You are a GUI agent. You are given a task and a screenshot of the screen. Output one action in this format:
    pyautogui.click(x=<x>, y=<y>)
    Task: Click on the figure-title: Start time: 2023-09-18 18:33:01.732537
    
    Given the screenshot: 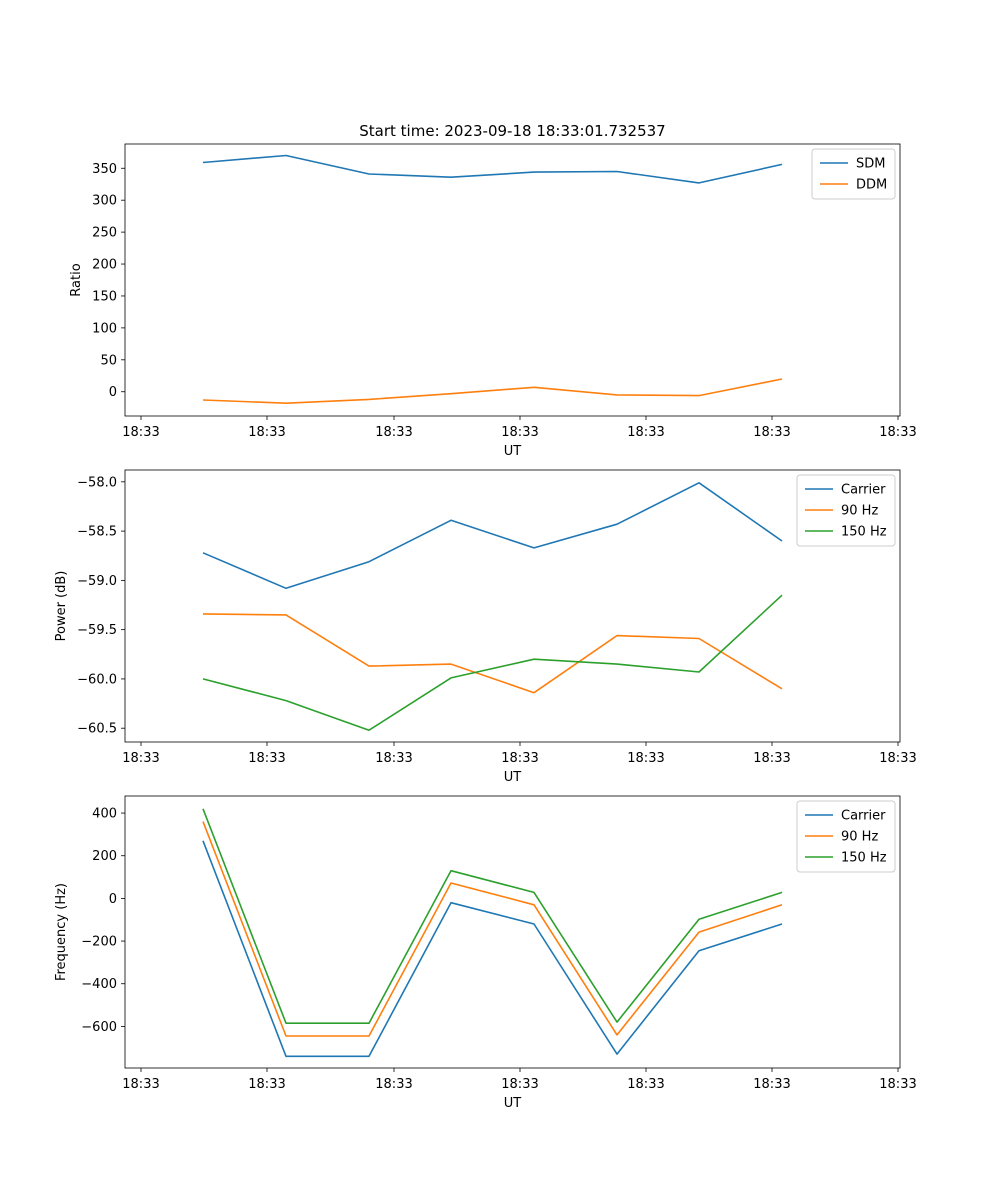 What is the action you would take?
    pyautogui.click(x=512, y=131)
    